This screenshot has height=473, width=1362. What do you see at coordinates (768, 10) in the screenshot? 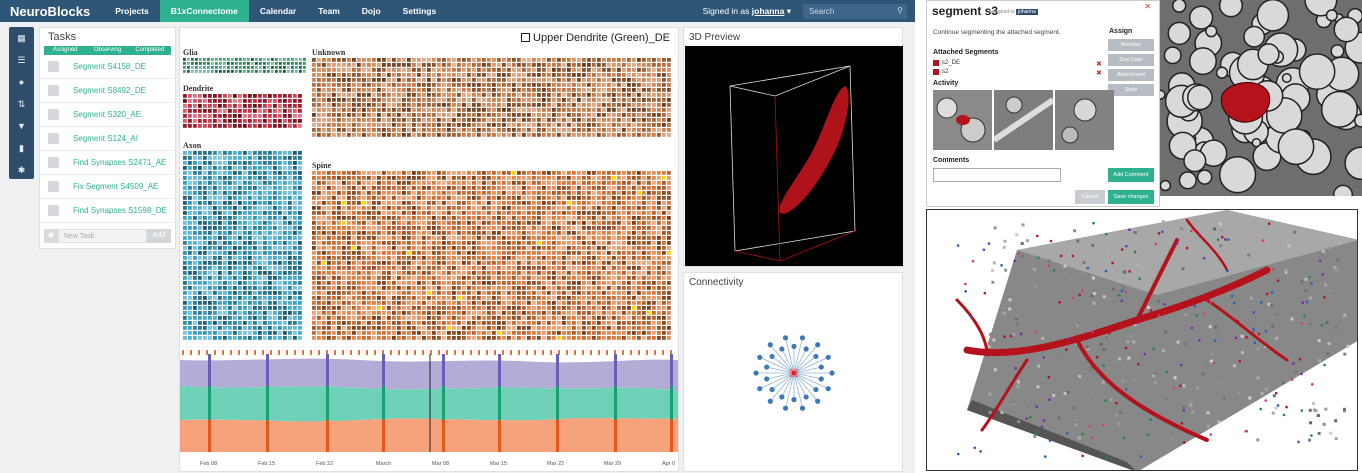
I see `signed-in-user: johanna` at bounding box center [768, 10].